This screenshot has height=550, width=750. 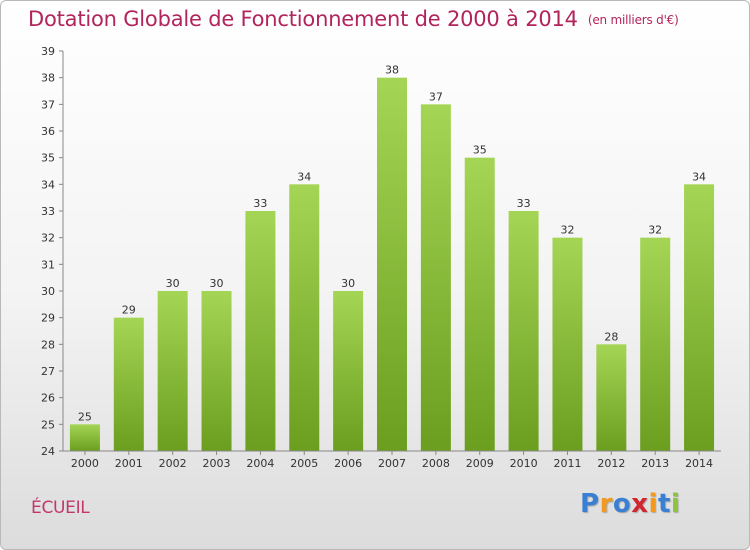 I want to click on x-tick-label: 2007, so click(x=392, y=463).